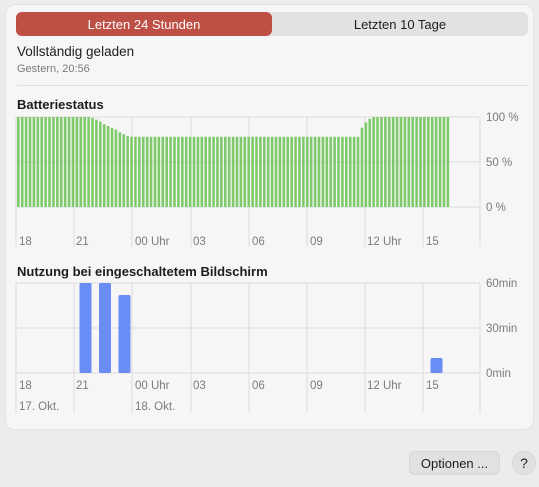 This screenshot has height=487, width=539. What do you see at coordinates (499, 163) in the screenshot?
I see `y-tick-label: 50 %` at bounding box center [499, 163].